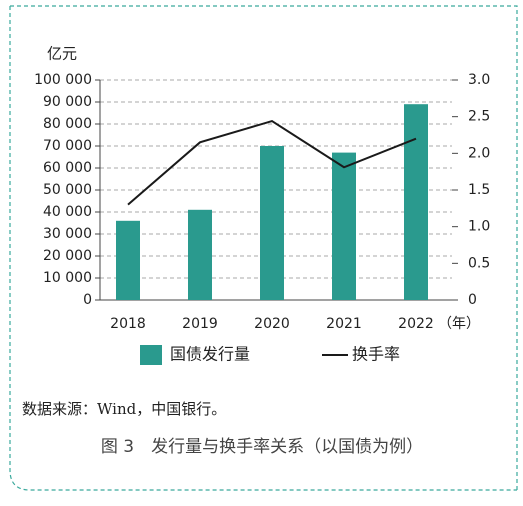  Describe the element at coordinates (67, 234) in the screenshot. I see `y-tick-label: 30 000` at that location.